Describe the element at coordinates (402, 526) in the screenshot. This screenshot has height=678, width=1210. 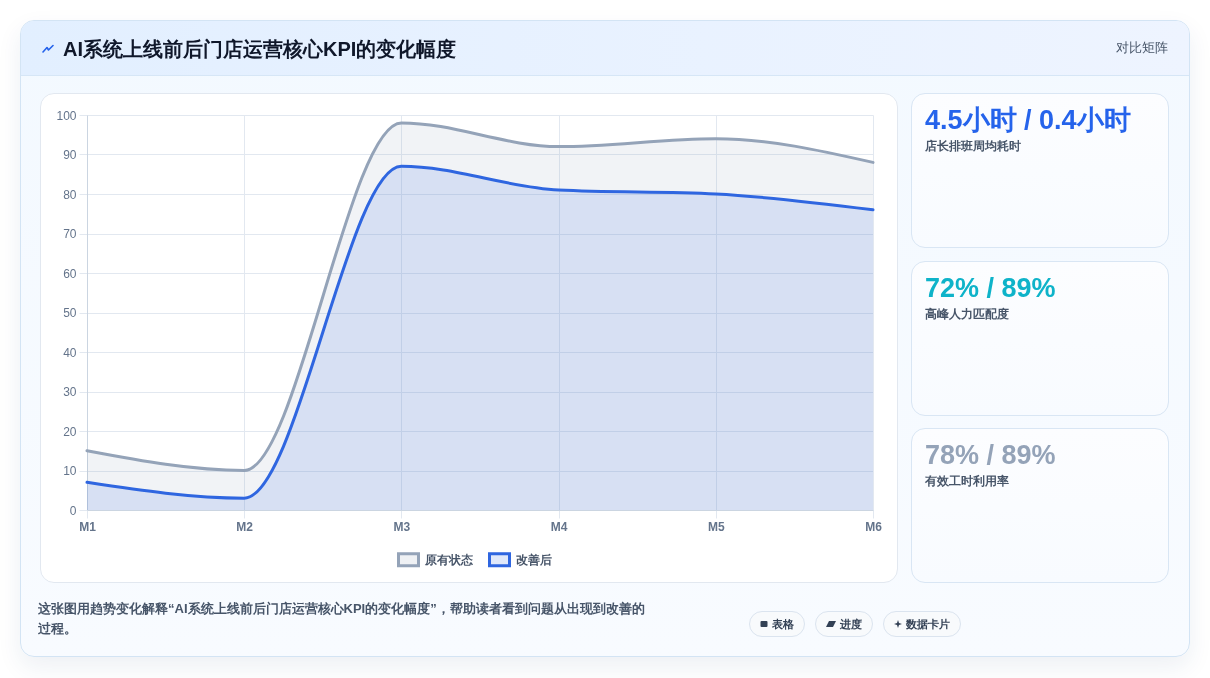
I see `x-tick-label: M3` at that location.